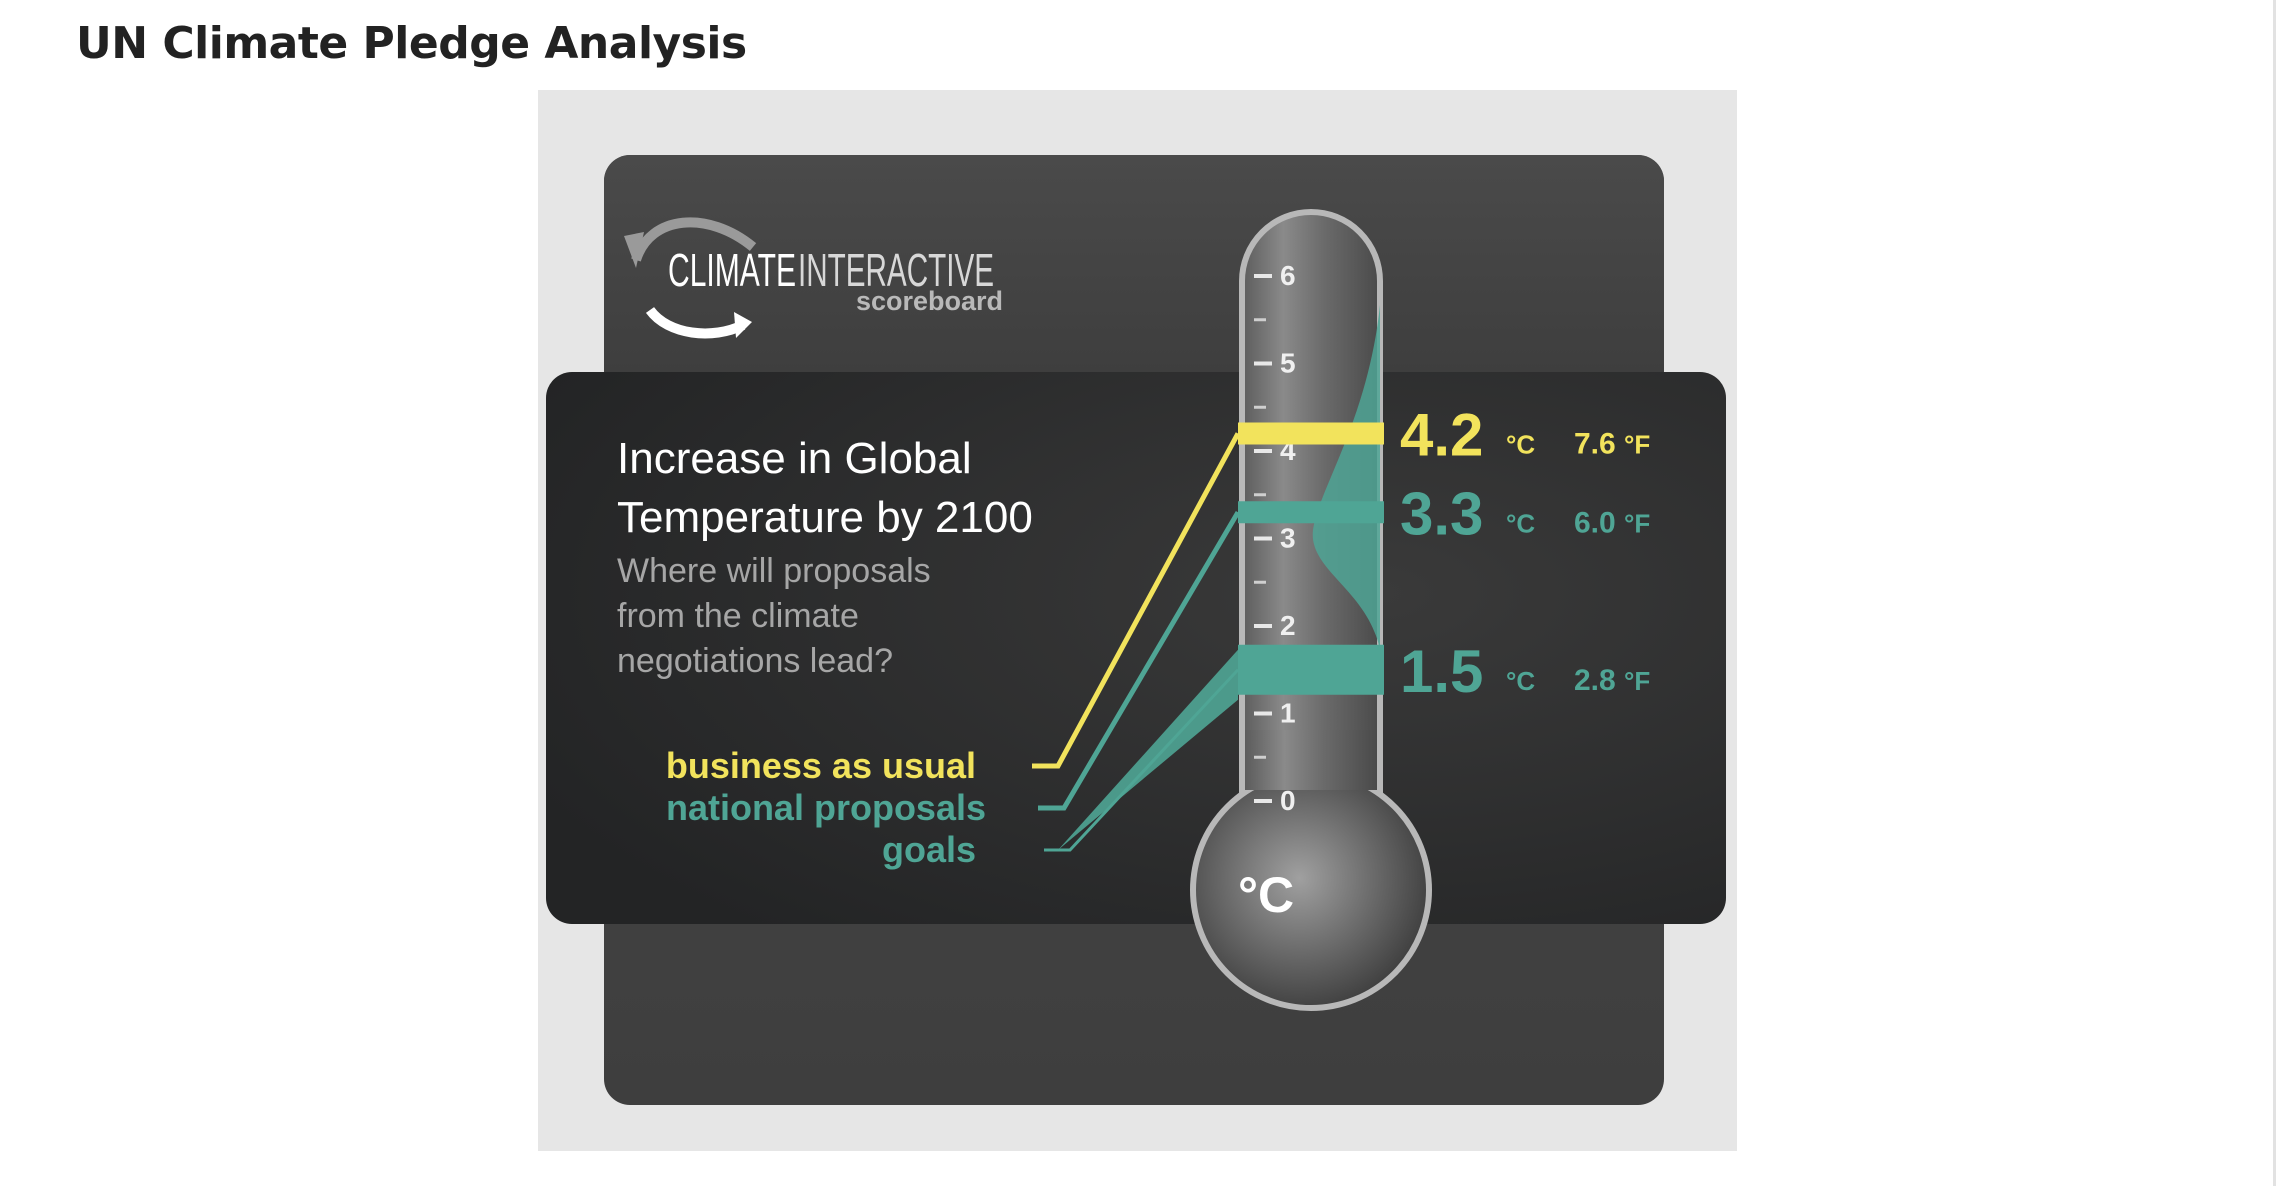 This screenshot has width=2278, height=1186. I want to click on tick-label: 5, so click(1288, 363).